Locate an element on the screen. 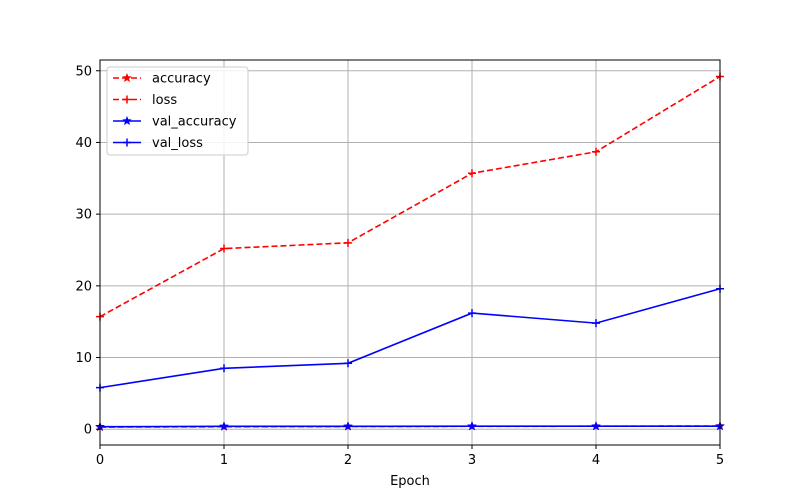 The width and height of the screenshot is (800, 504). legend-label: loss is located at coordinates (164, 100).